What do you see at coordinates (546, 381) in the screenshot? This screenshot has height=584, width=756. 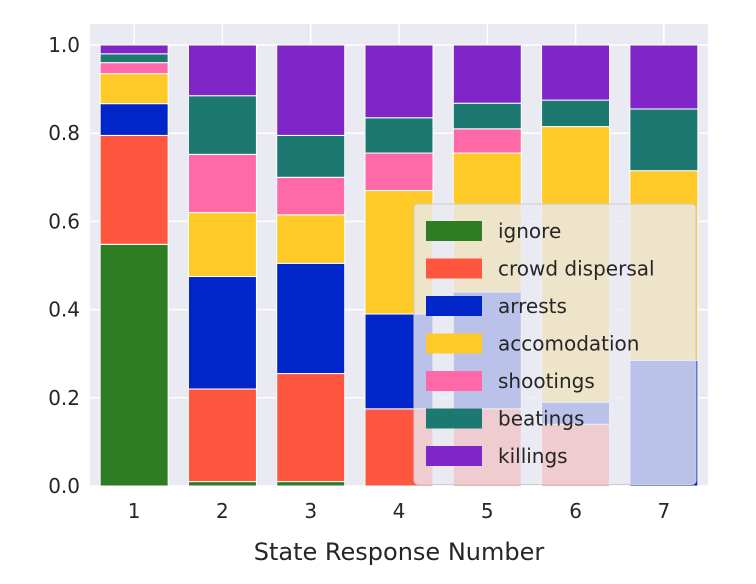 I see `legend-label: shootings` at bounding box center [546, 381].